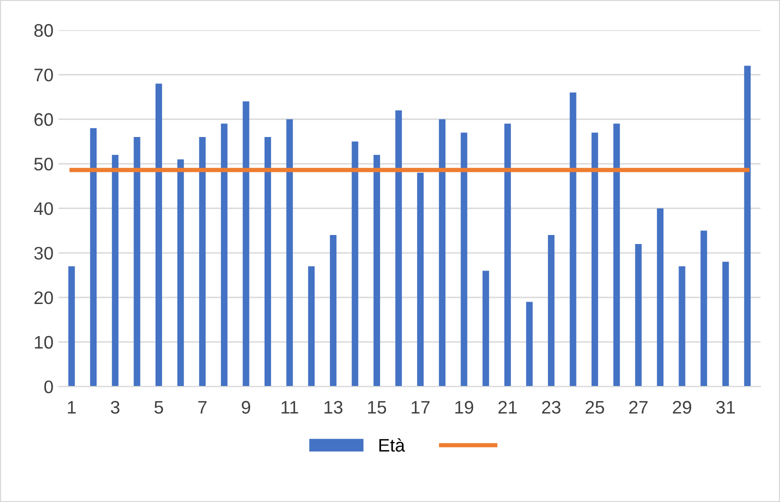 Image resolution: width=780 pixels, height=502 pixels. What do you see at coordinates (333, 407) in the screenshot?
I see `x-tick-label: 13` at bounding box center [333, 407].